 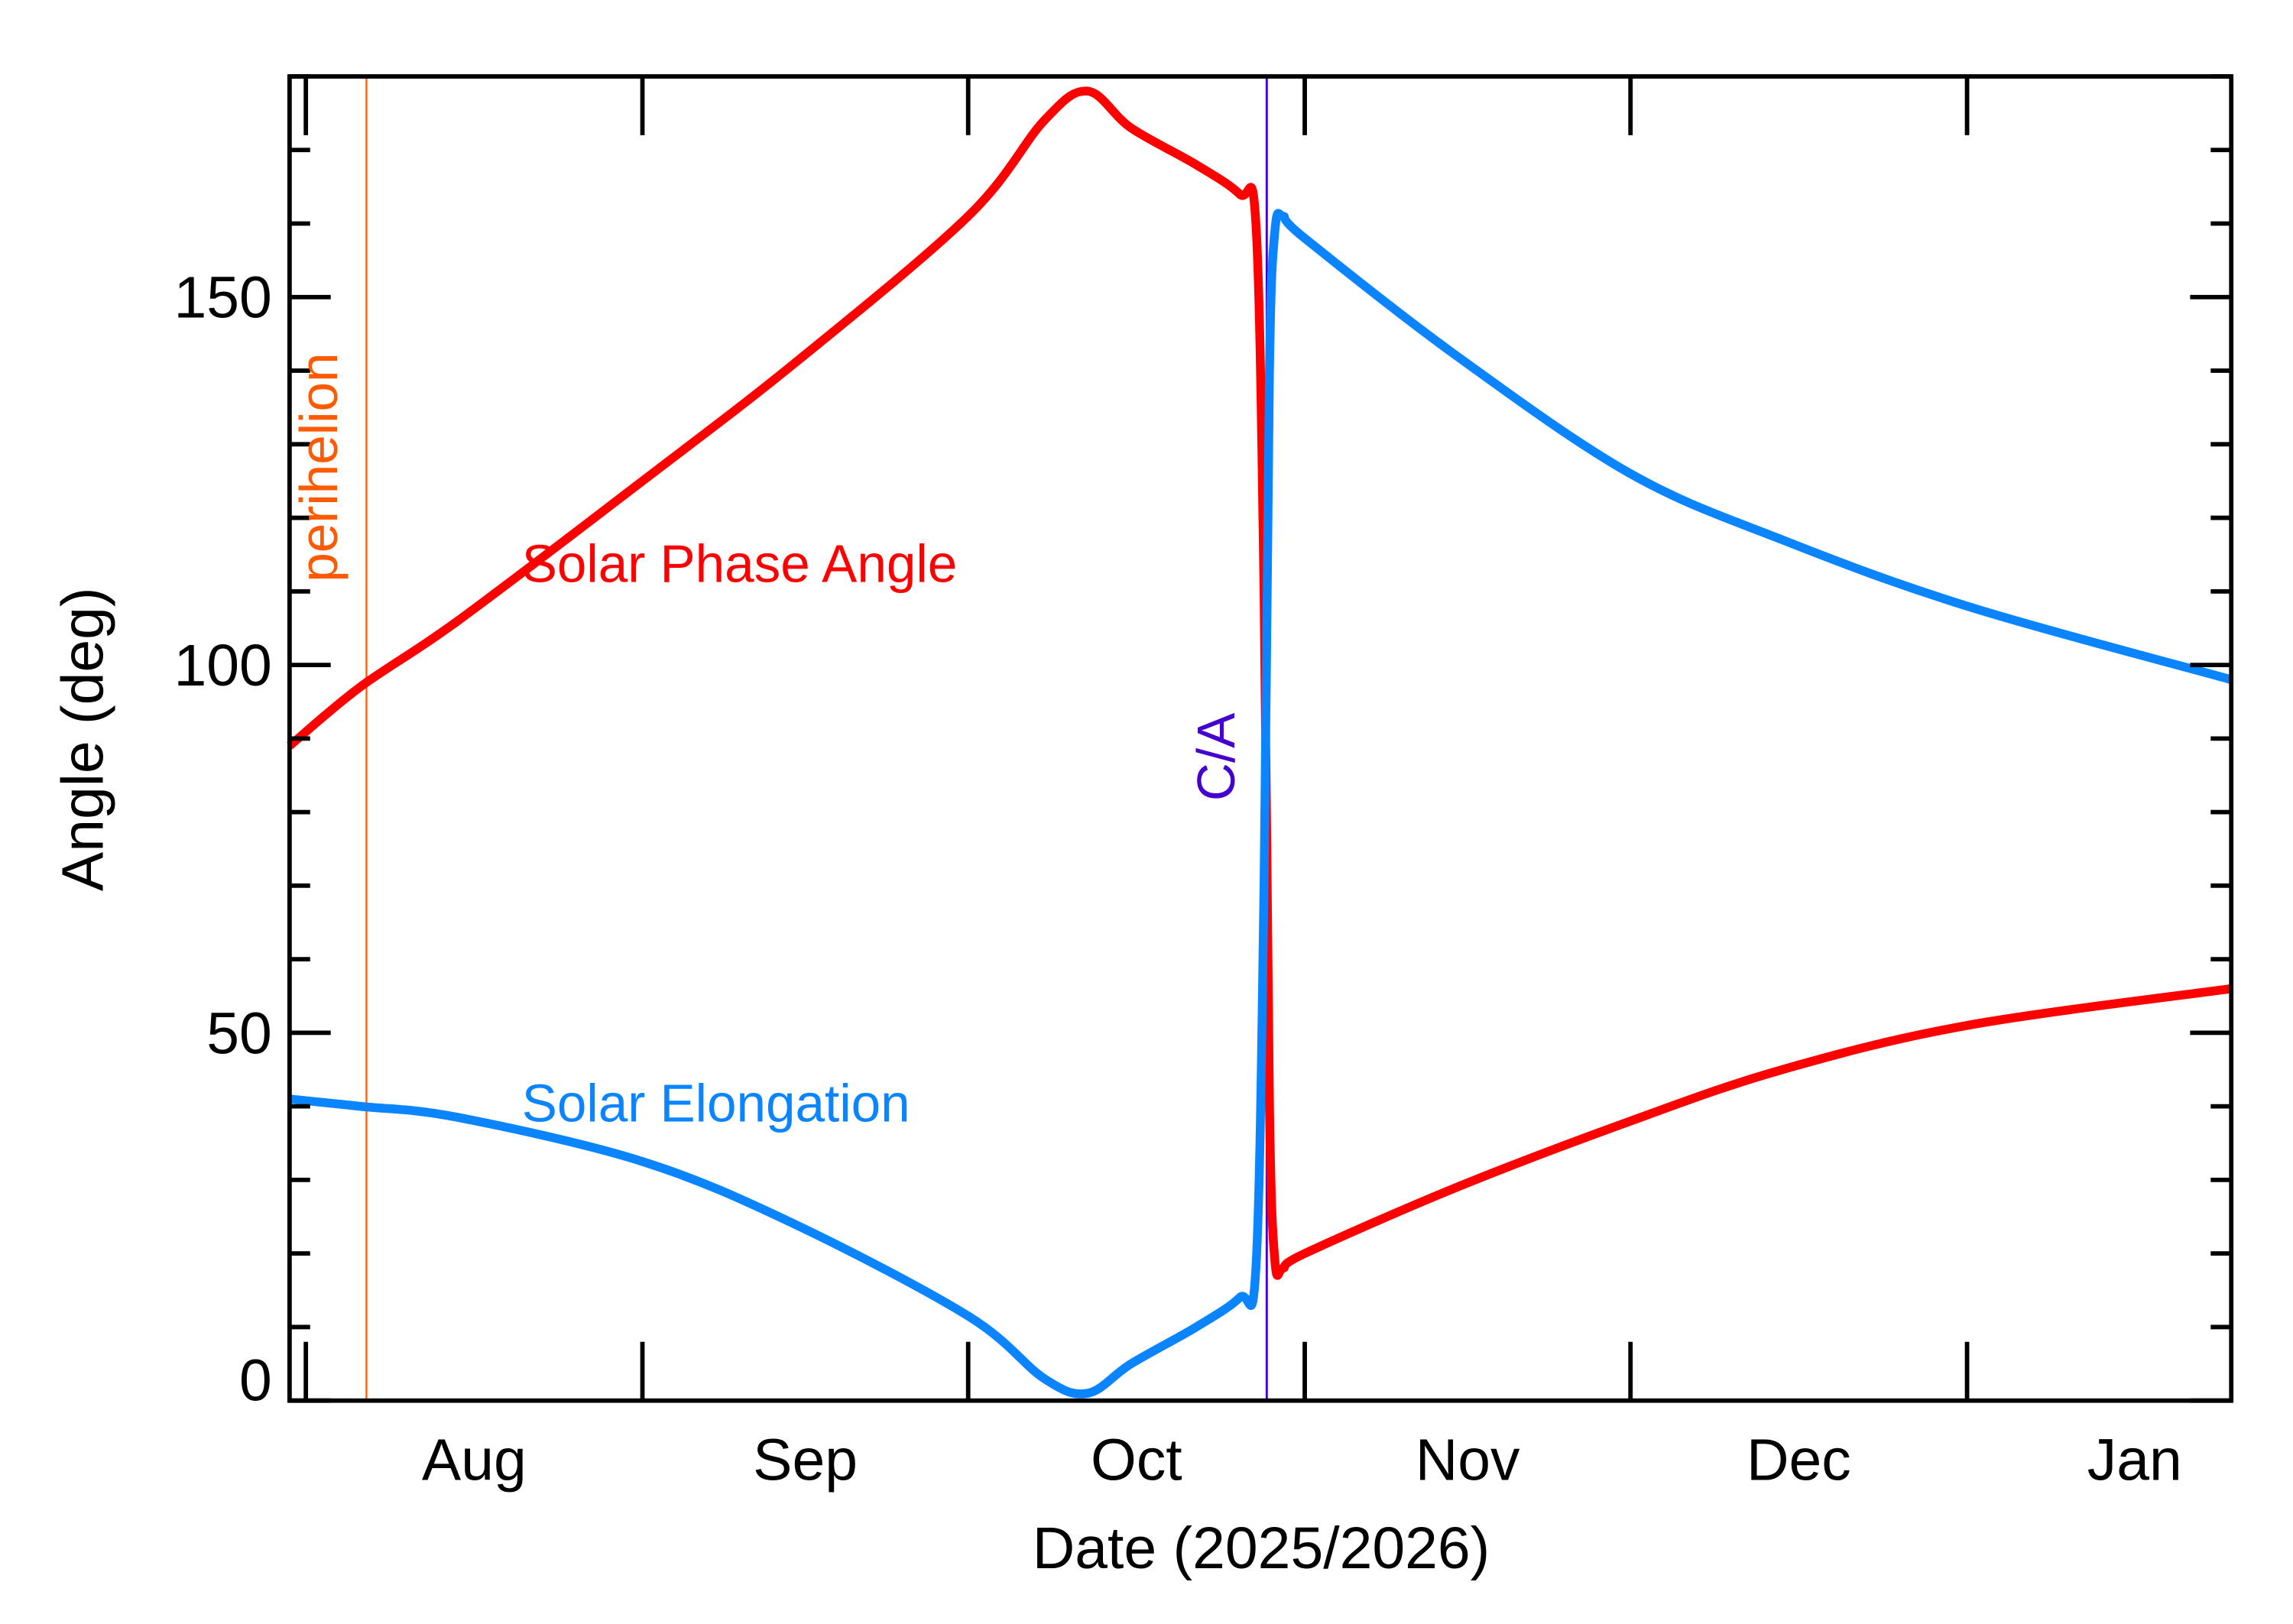 I want to click on y-tick-label: 150, so click(x=222, y=298).